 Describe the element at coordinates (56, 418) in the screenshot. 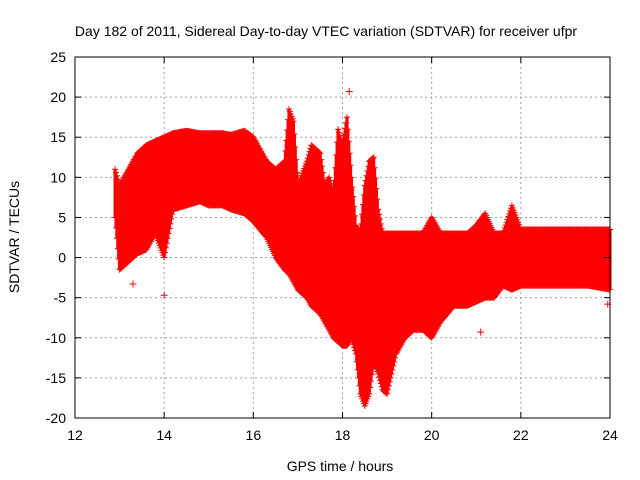

I see `y-tick-label: -20` at that location.